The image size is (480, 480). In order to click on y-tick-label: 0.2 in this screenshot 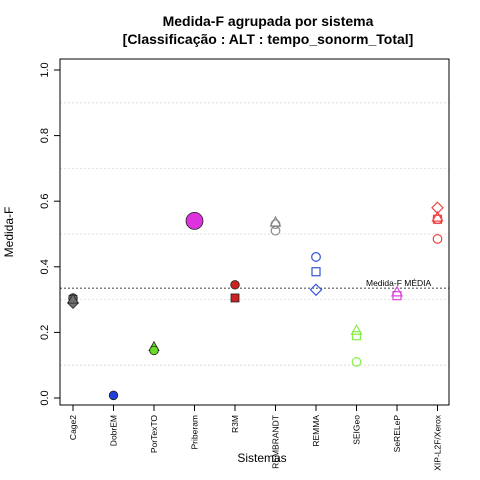, I will do `click(45, 332)`.